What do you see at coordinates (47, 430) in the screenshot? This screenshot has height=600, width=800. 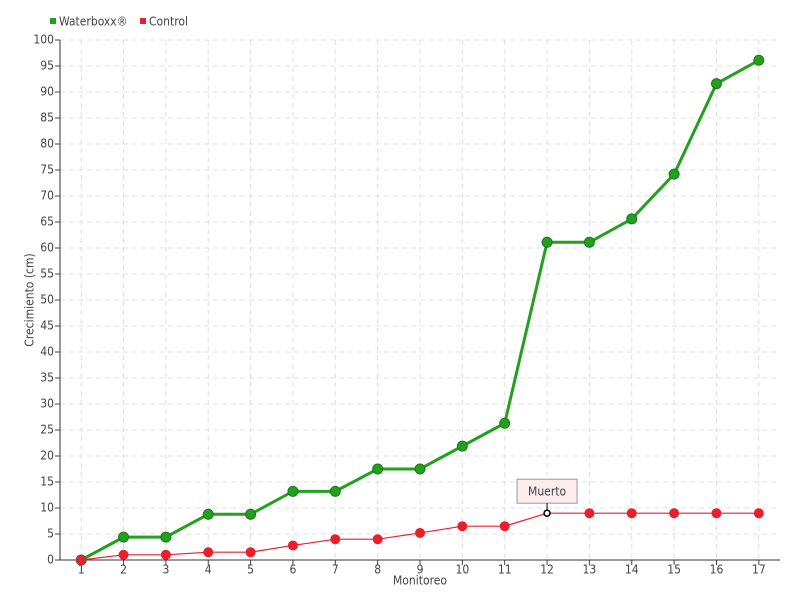 I see `y-tick-label: 25` at bounding box center [47, 430].